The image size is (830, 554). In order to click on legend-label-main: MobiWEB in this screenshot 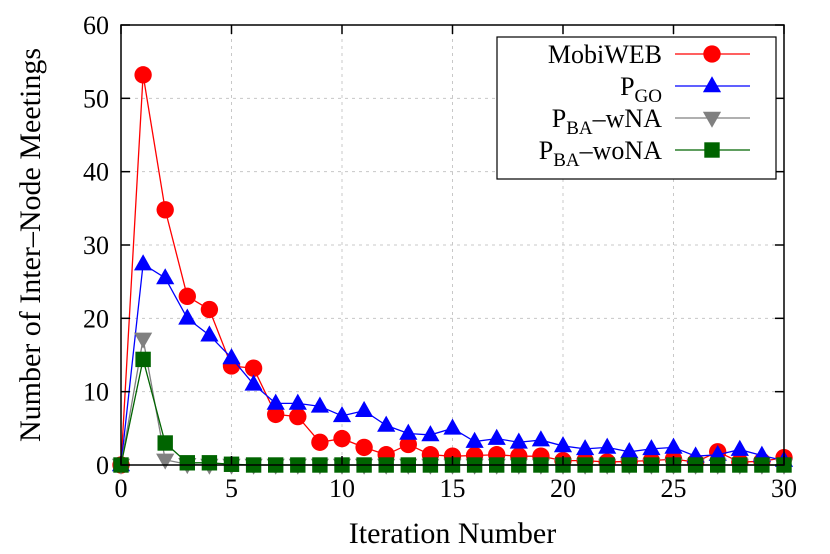, I will do `click(605, 54)`.